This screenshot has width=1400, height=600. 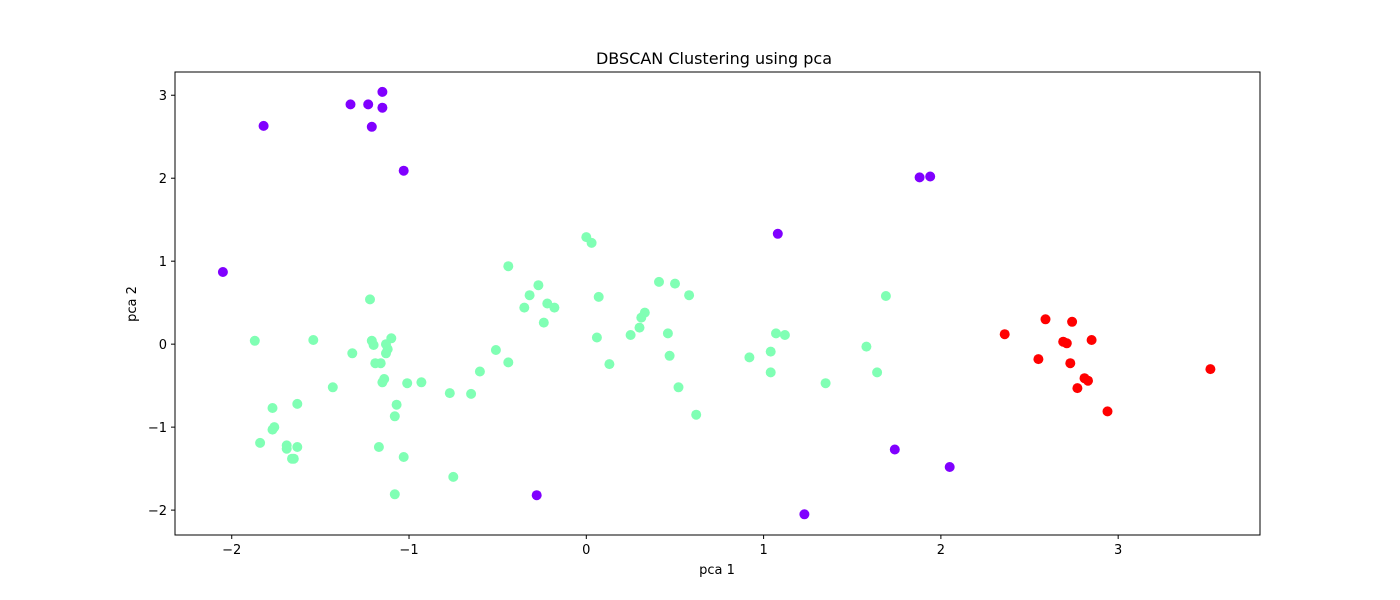 What do you see at coordinates (157, 511) in the screenshot?
I see `y-tick-label: −2` at bounding box center [157, 511].